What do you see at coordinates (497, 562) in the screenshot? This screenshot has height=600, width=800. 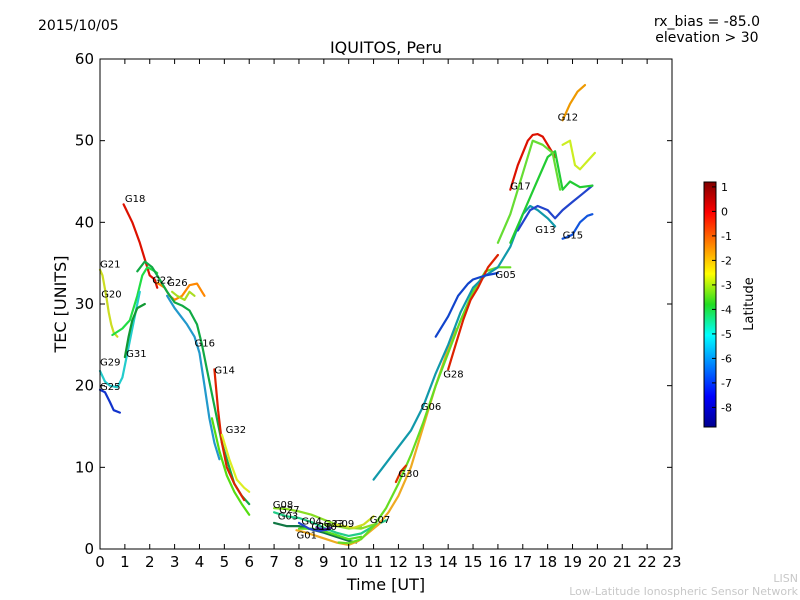 I see `x-tick-label: 16` at bounding box center [497, 562].